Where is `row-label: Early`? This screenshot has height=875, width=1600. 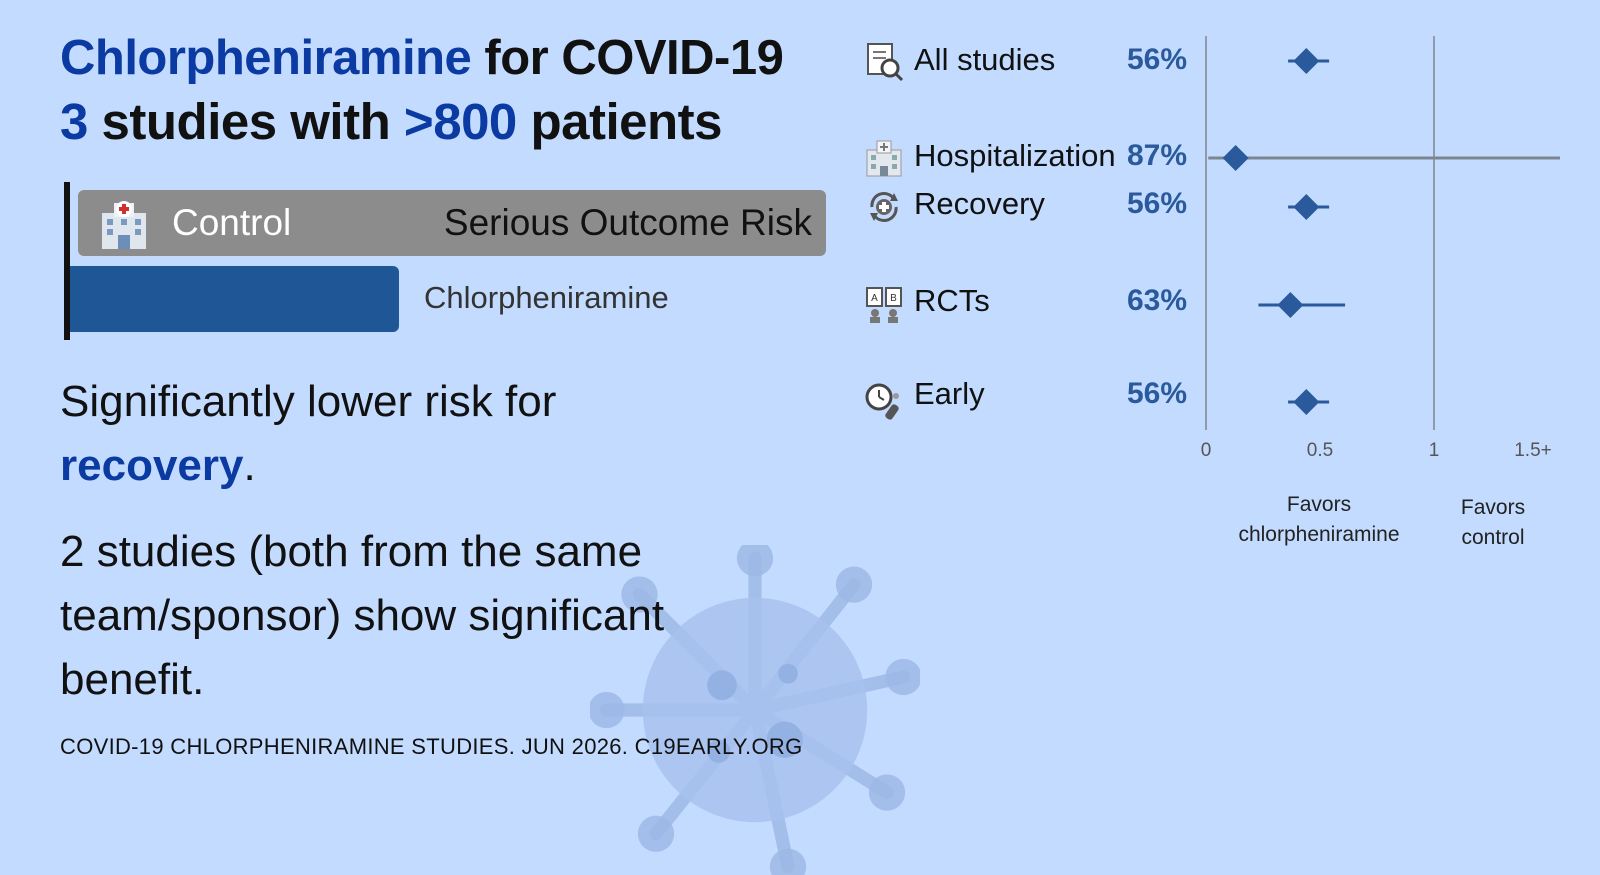 row-label: Early is located at coordinates (949, 393).